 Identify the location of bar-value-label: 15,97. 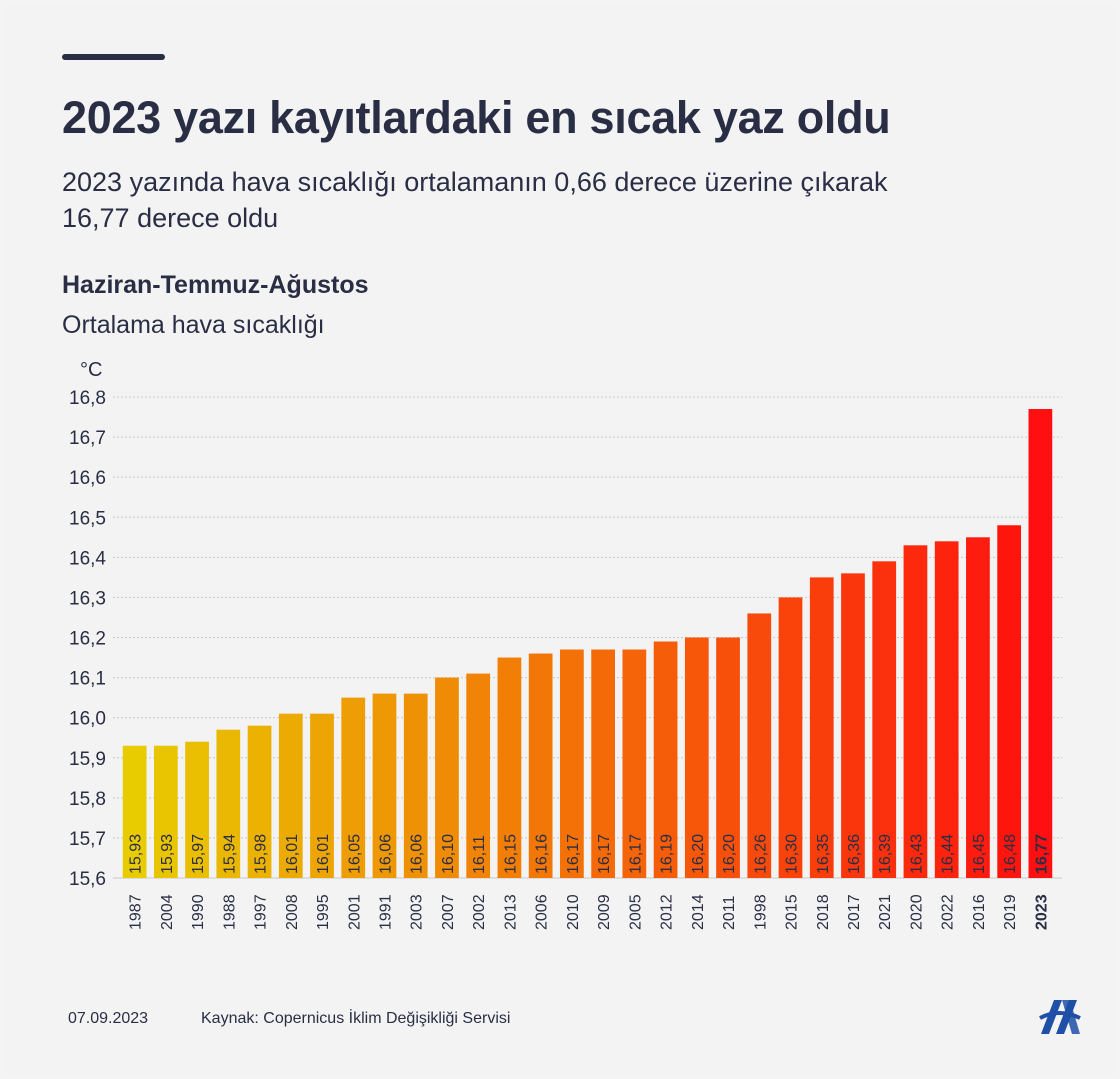
(198, 854).